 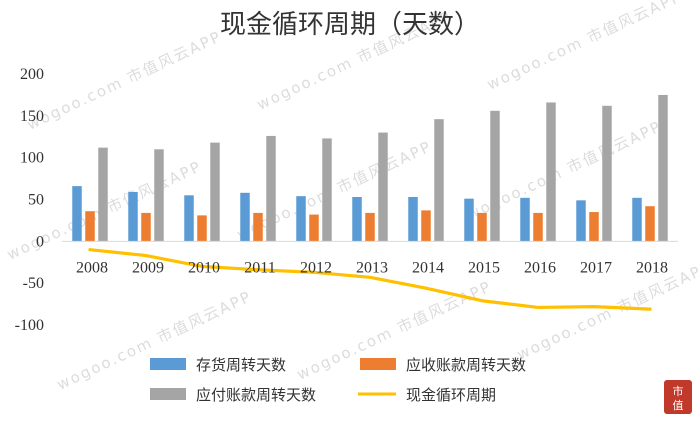 I want to click on bar-2-2018, so click(x=650, y=224).